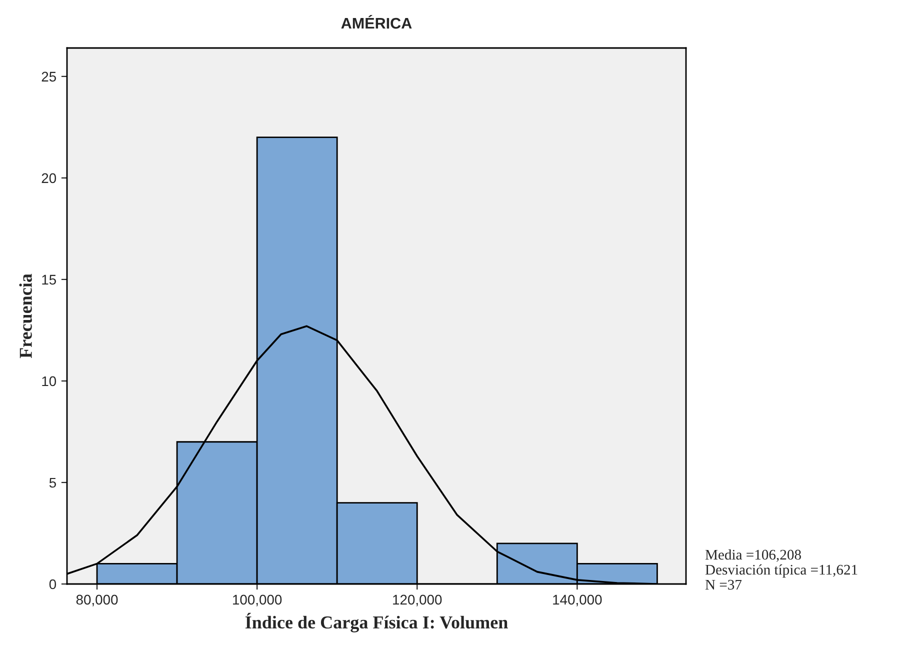 The width and height of the screenshot is (911, 647). What do you see at coordinates (97, 600) in the screenshot?
I see `x-tick-label: 80,000` at bounding box center [97, 600].